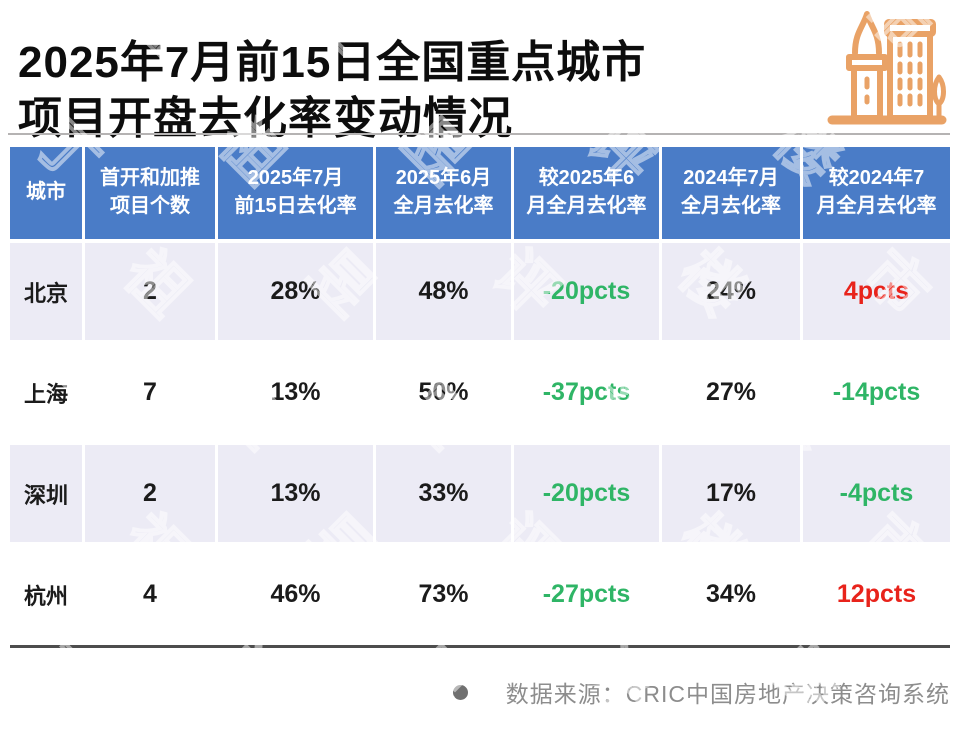 Image resolution: width=960 pixels, height=736 pixels. Describe the element at coordinates (731, 178) in the screenshot. I see `header-label: 2024年7月` at that location.